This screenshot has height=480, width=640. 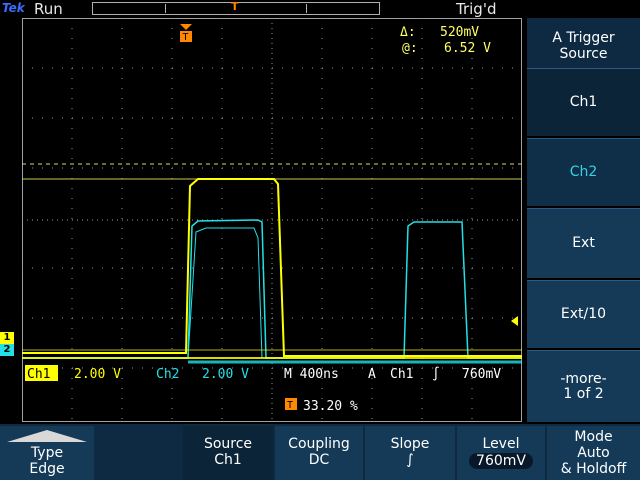 I want to click on side-menu-ch2-label: Ch2, so click(x=583, y=172).